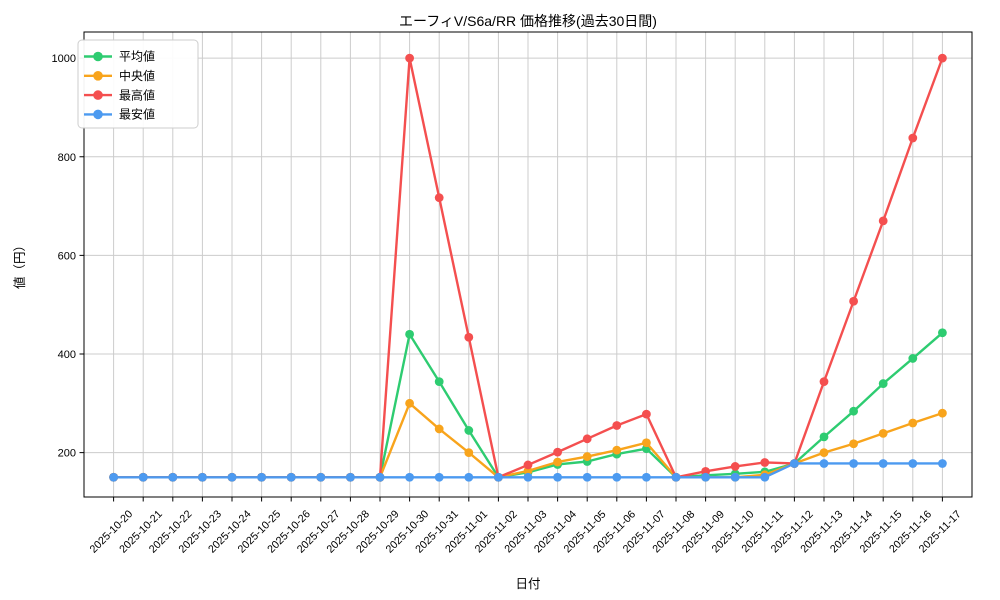  What do you see at coordinates (19, 264) in the screenshot?
I see `y-axis-label: 値（円）` at bounding box center [19, 264].